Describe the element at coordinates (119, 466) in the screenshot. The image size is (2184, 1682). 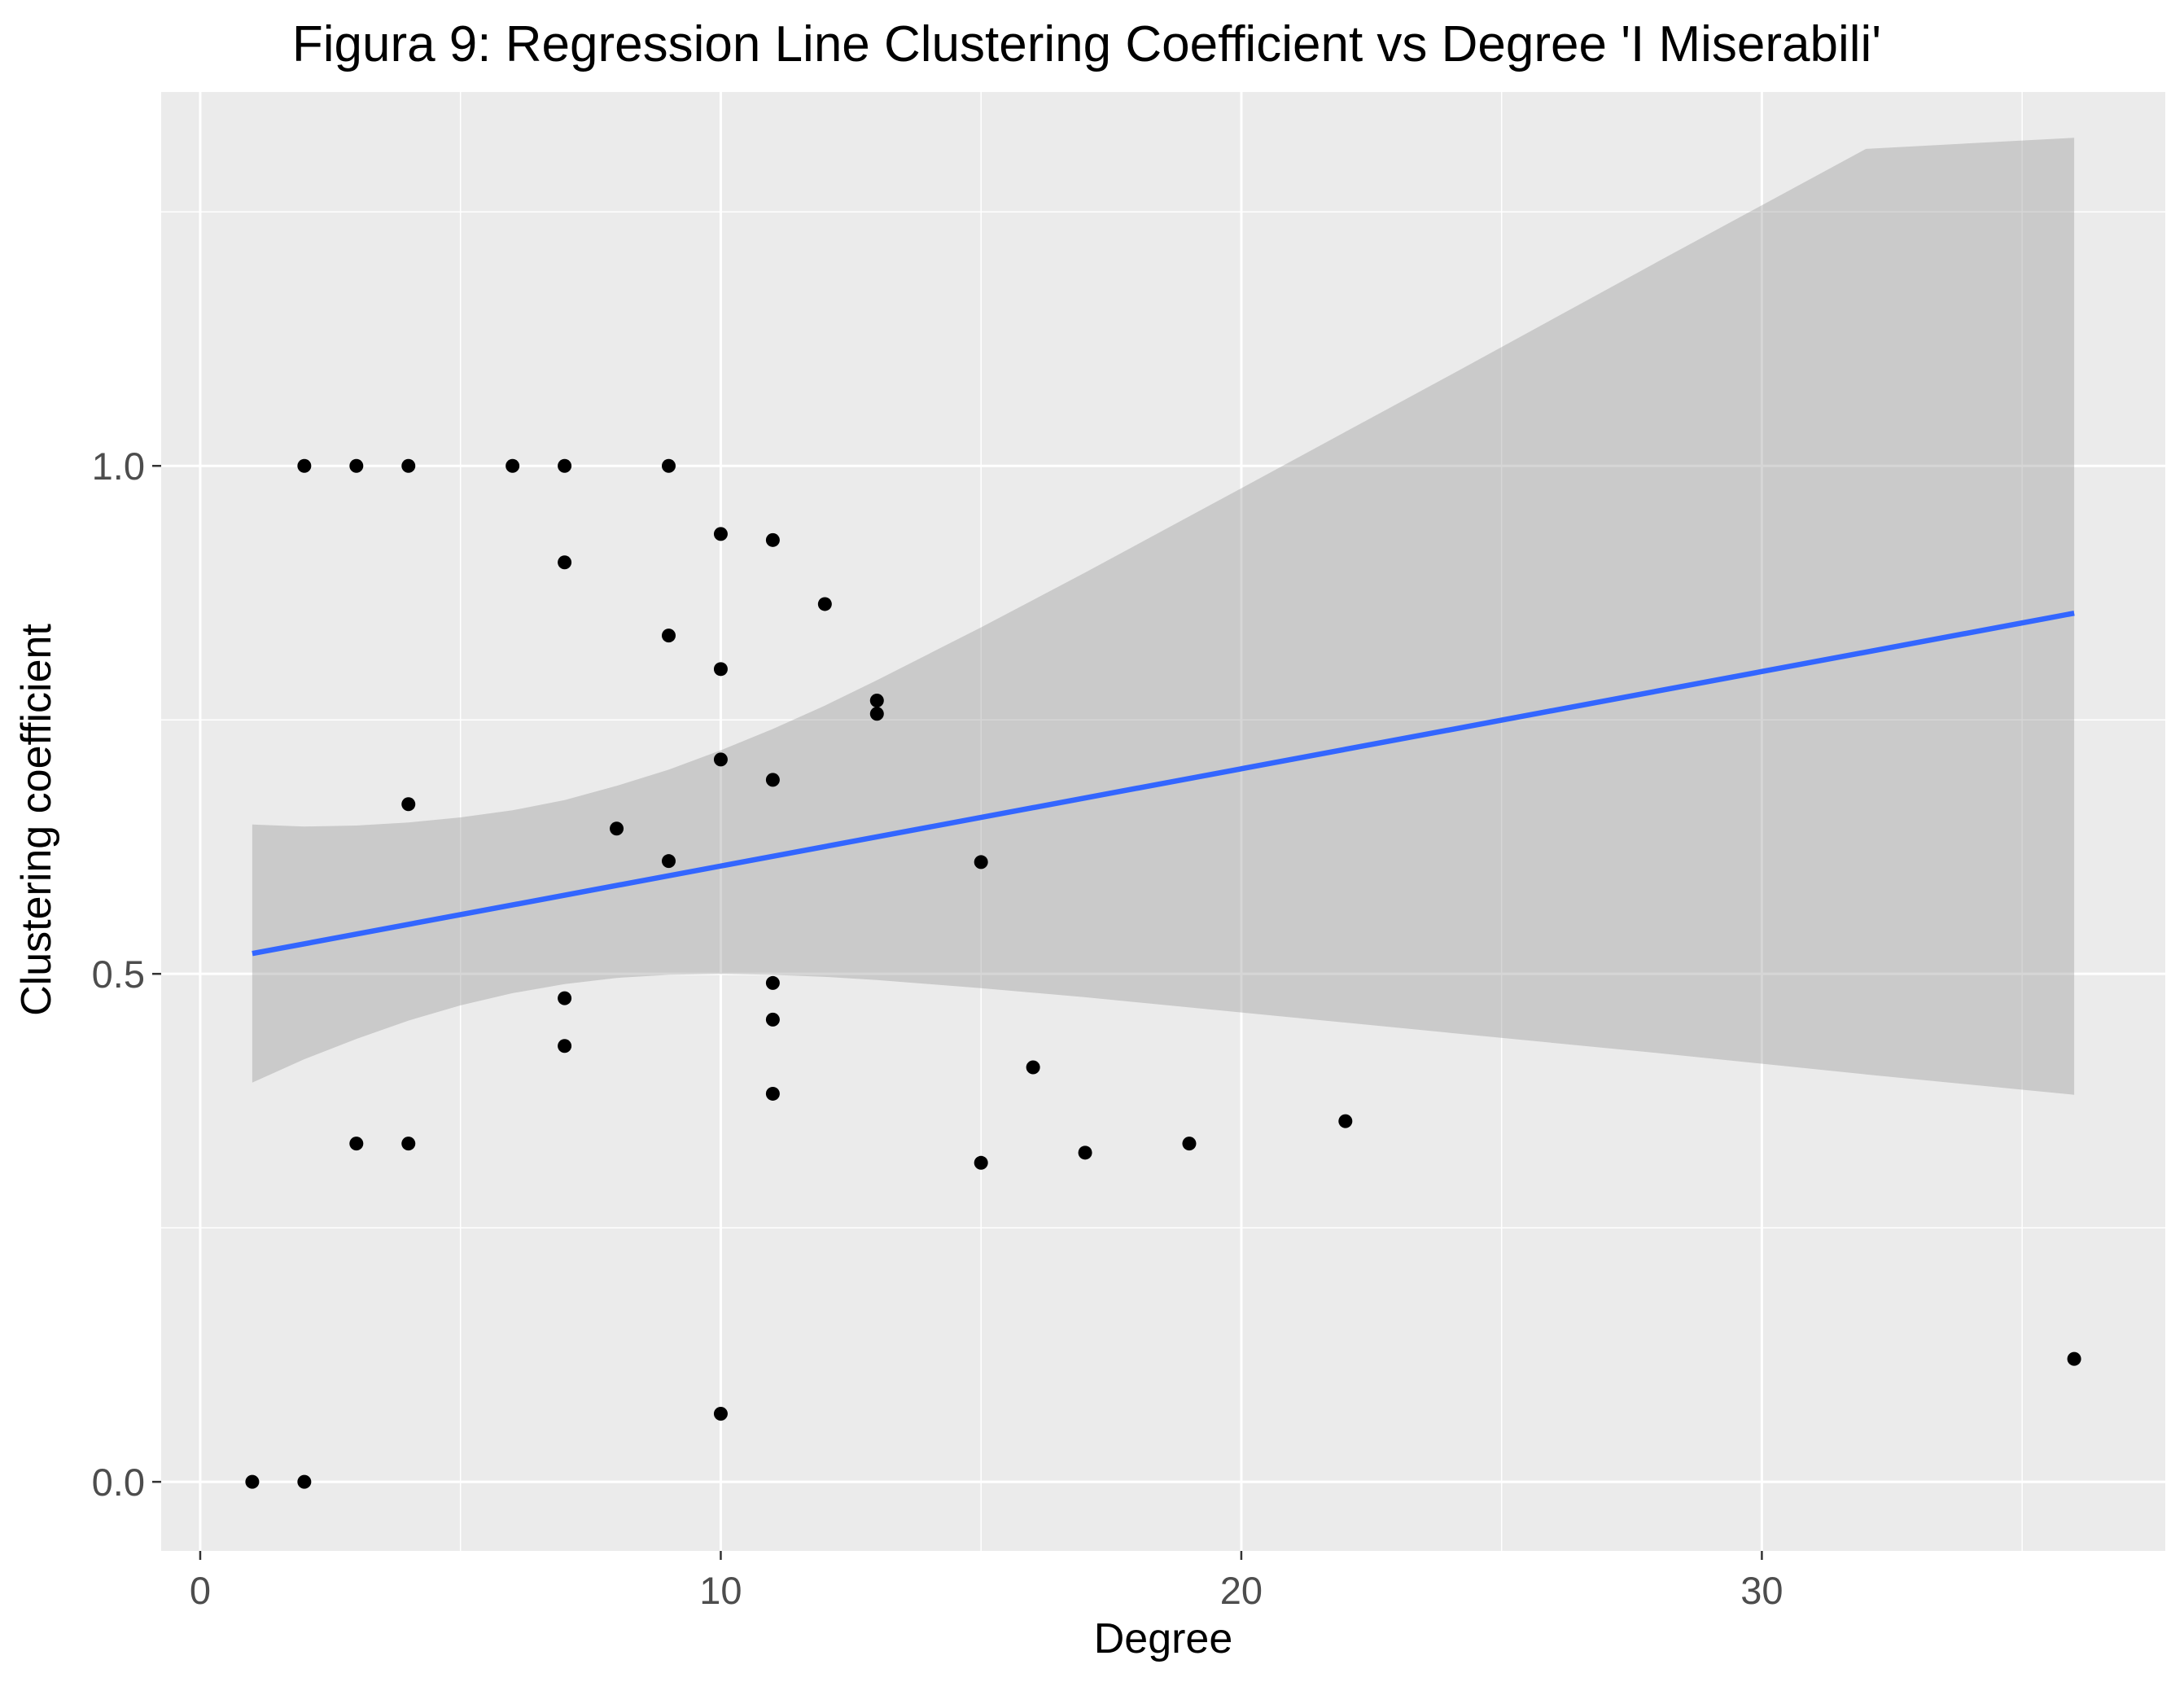
I see `y-tick-label: 1.0` at that location.